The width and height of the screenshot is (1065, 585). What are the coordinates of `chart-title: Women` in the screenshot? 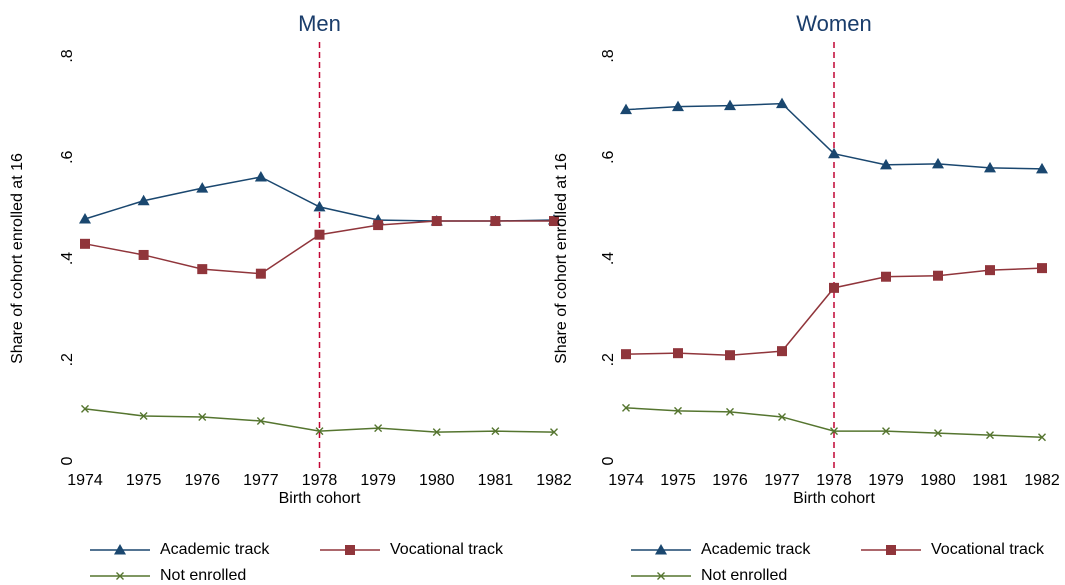 It's located at (833, 23).